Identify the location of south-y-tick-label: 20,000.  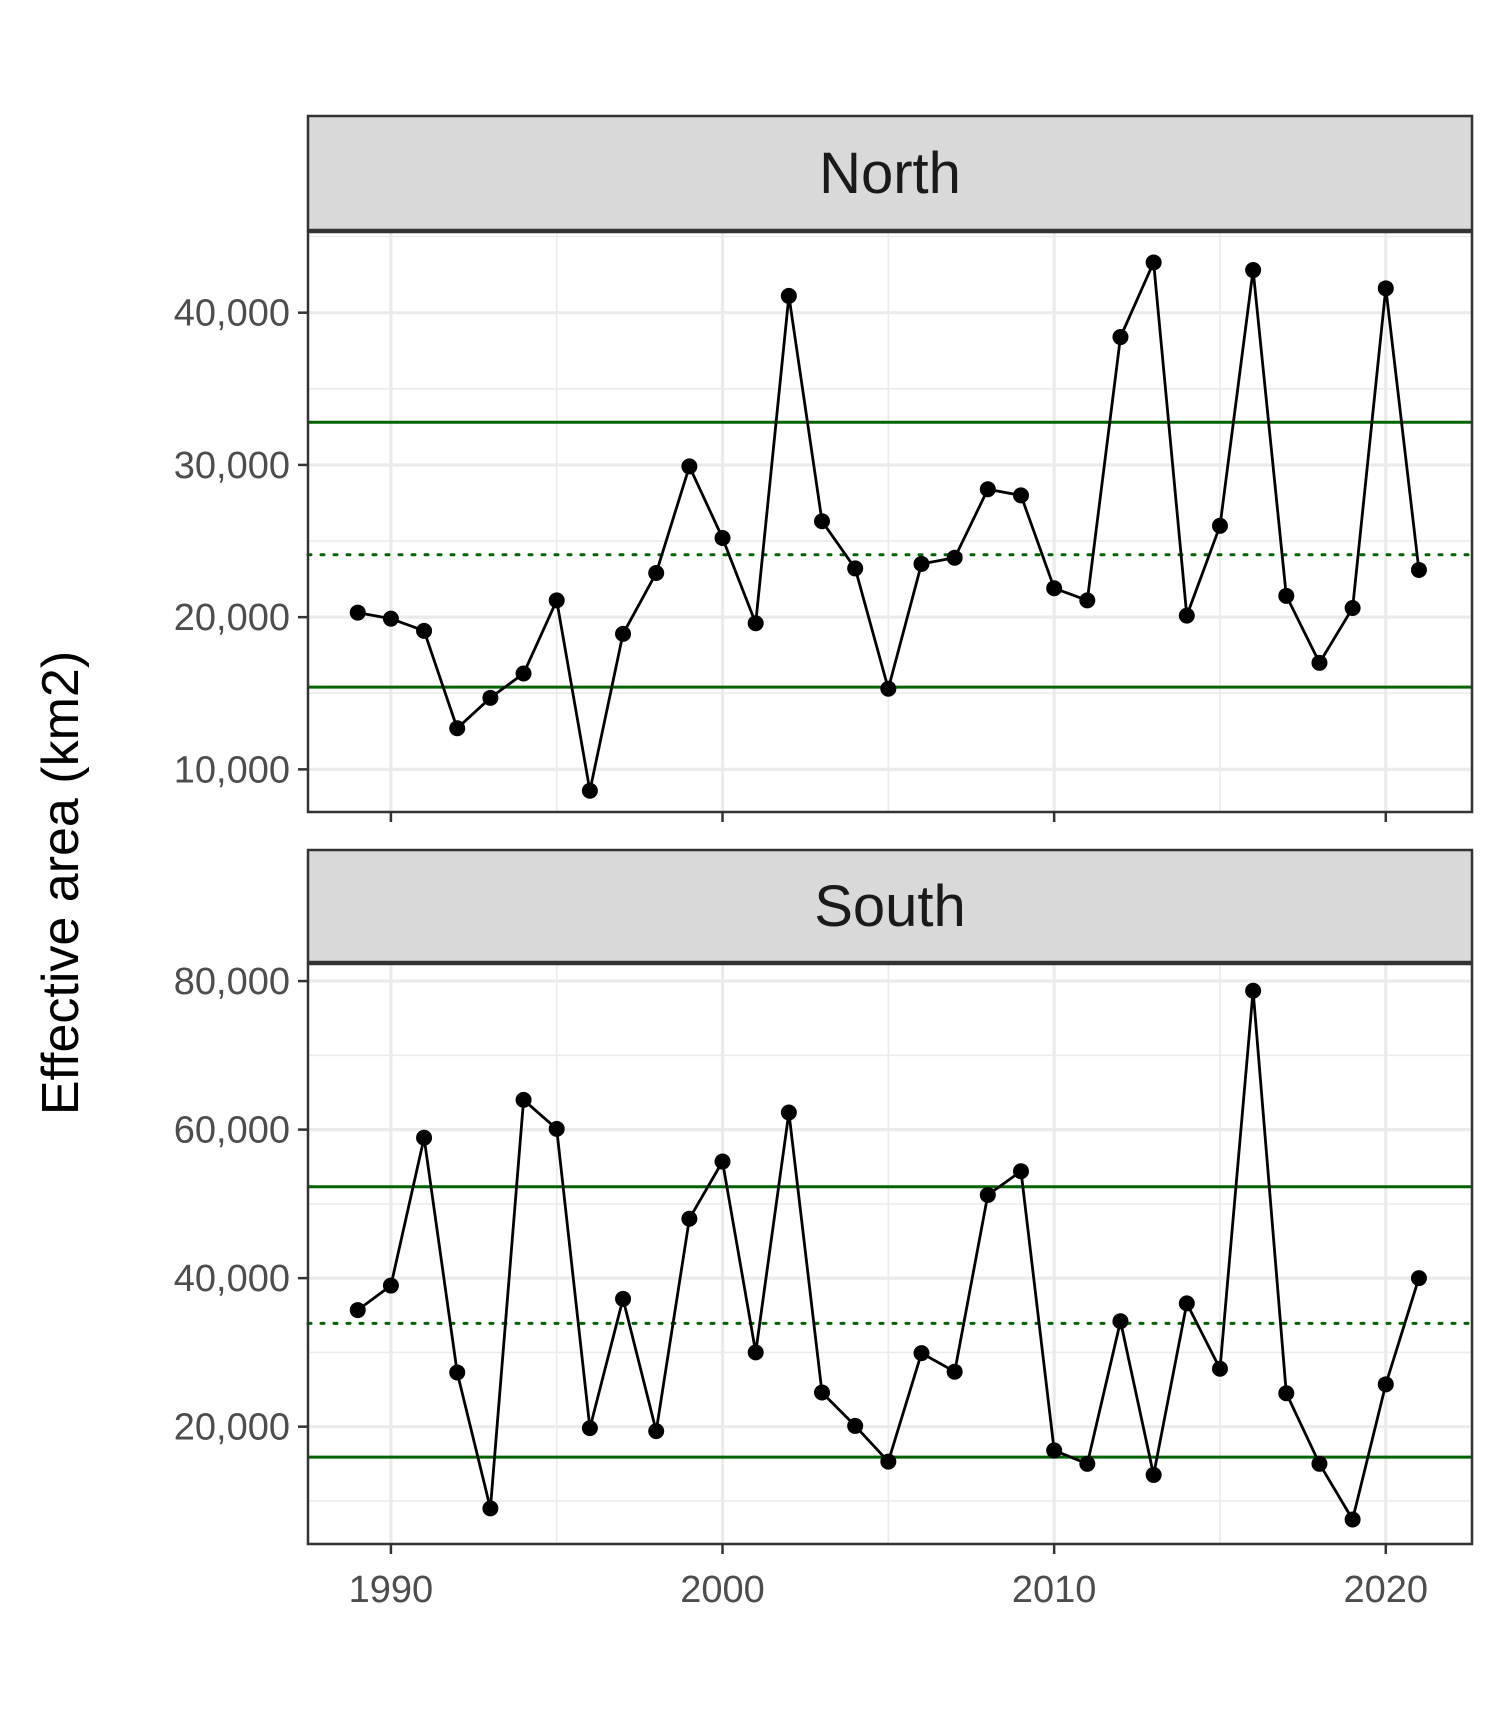
(232, 1428).